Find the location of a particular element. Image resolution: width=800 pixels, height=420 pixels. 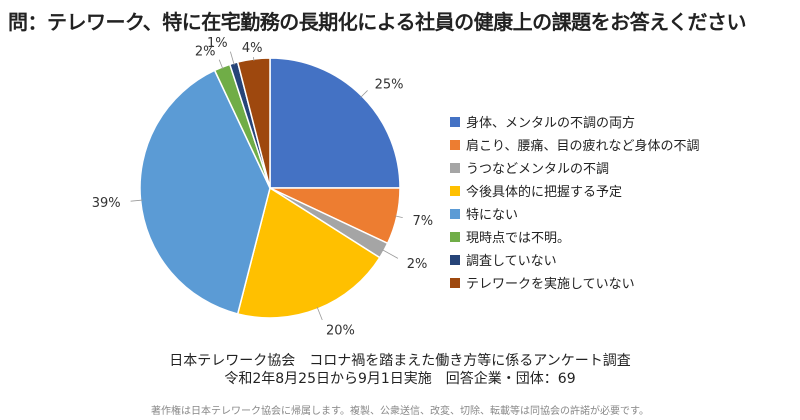

legend-item: うつなどメンタルの不調 is located at coordinates (574, 167).